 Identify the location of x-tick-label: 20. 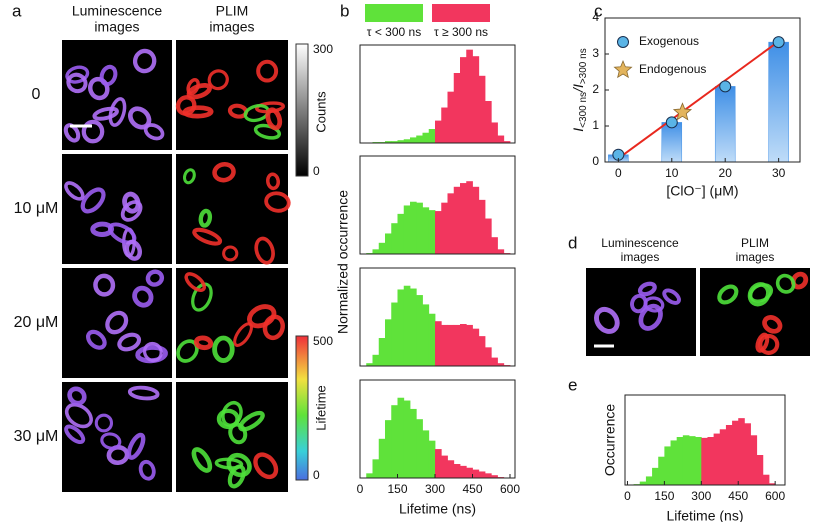
(726, 173).